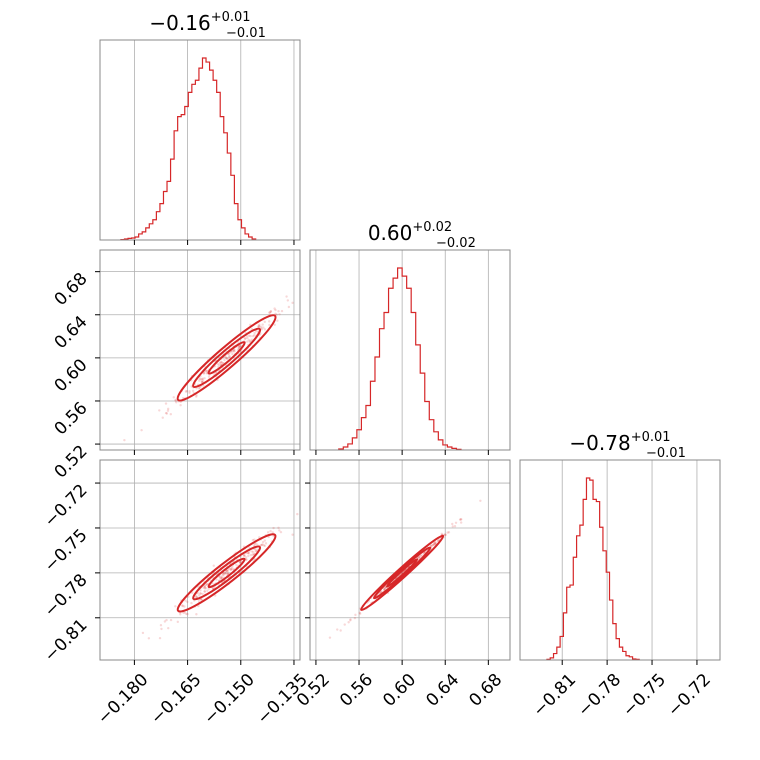  What do you see at coordinates (442, 690) in the screenshot?
I see `scatter-p2-p3-xtick-label-3: 0.64` at bounding box center [442, 690].